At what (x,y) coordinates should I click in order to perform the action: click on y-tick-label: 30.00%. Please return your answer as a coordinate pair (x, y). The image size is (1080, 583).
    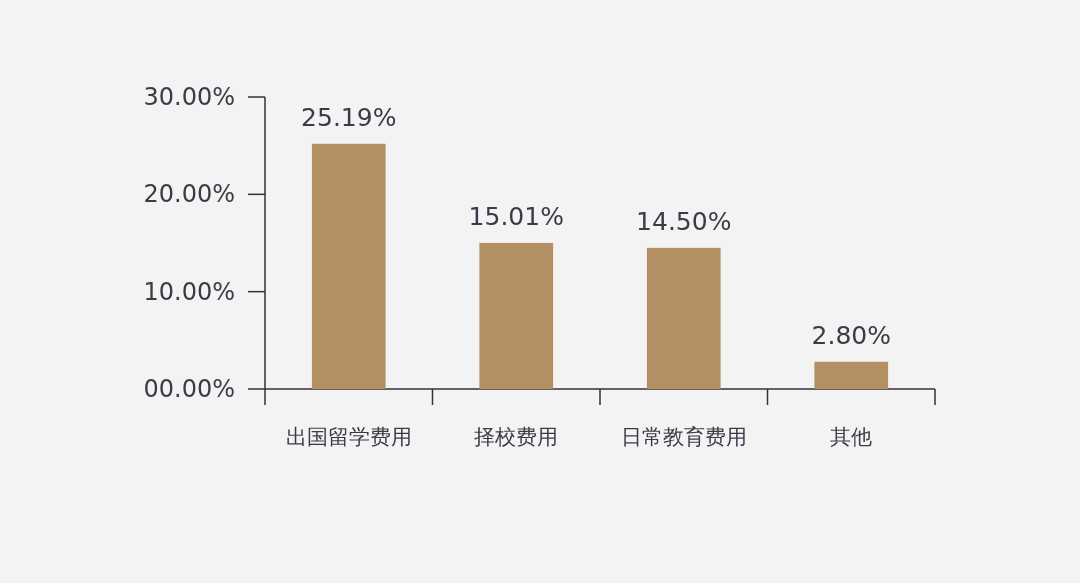
    Looking at the image, I should click on (189, 97).